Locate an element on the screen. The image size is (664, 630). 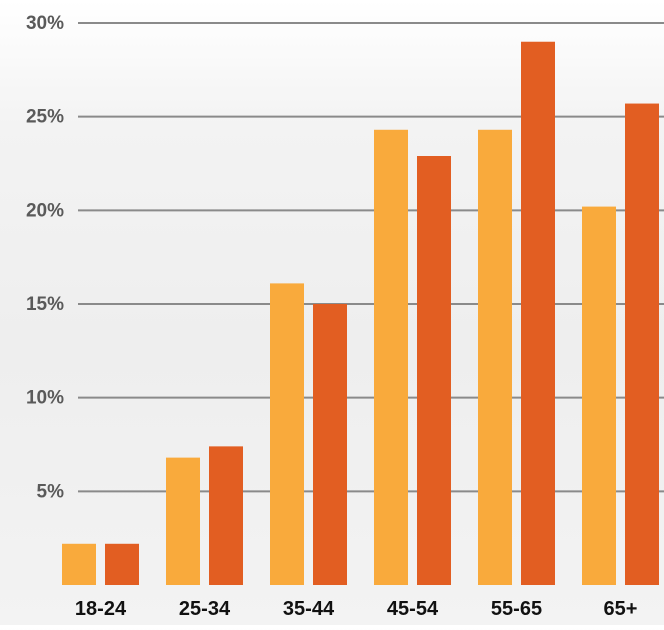
x-tick-label: 18-24 is located at coordinates (101, 609).